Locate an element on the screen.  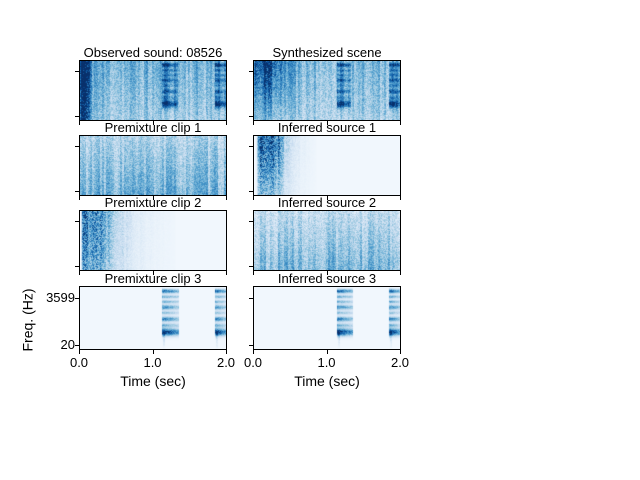
x-tick-label-left-0.0: 0.0 is located at coordinates (79, 362).